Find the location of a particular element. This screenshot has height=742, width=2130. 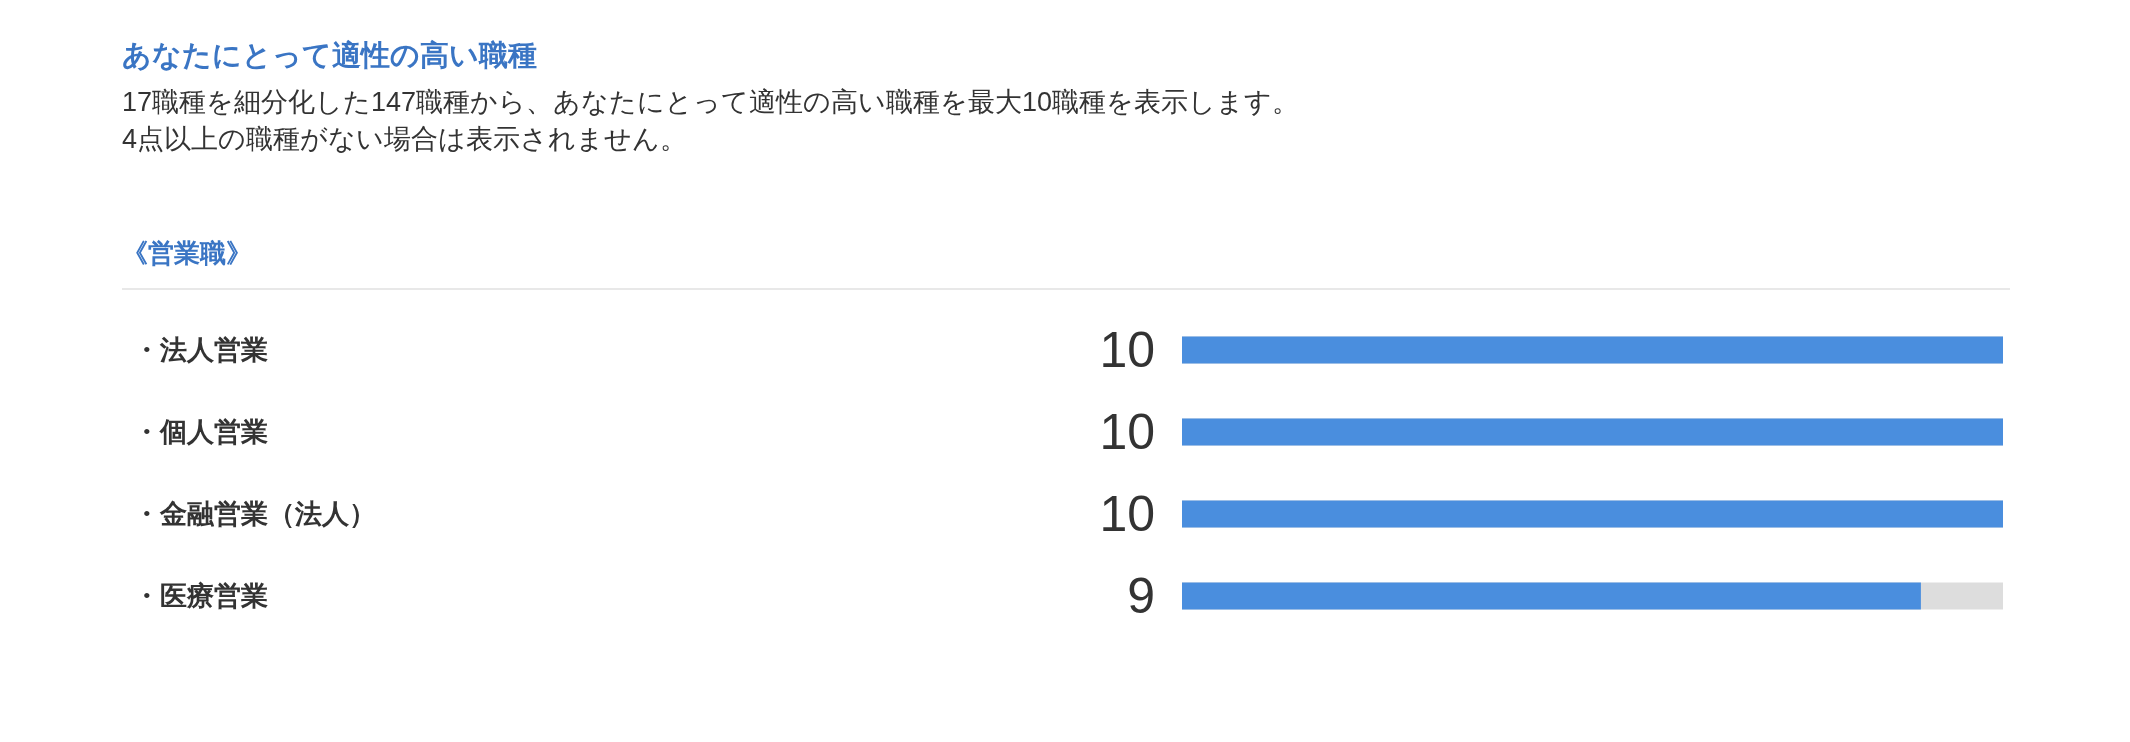

y-tick-label: ・金融営業（法人） is located at coordinates (254, 514).